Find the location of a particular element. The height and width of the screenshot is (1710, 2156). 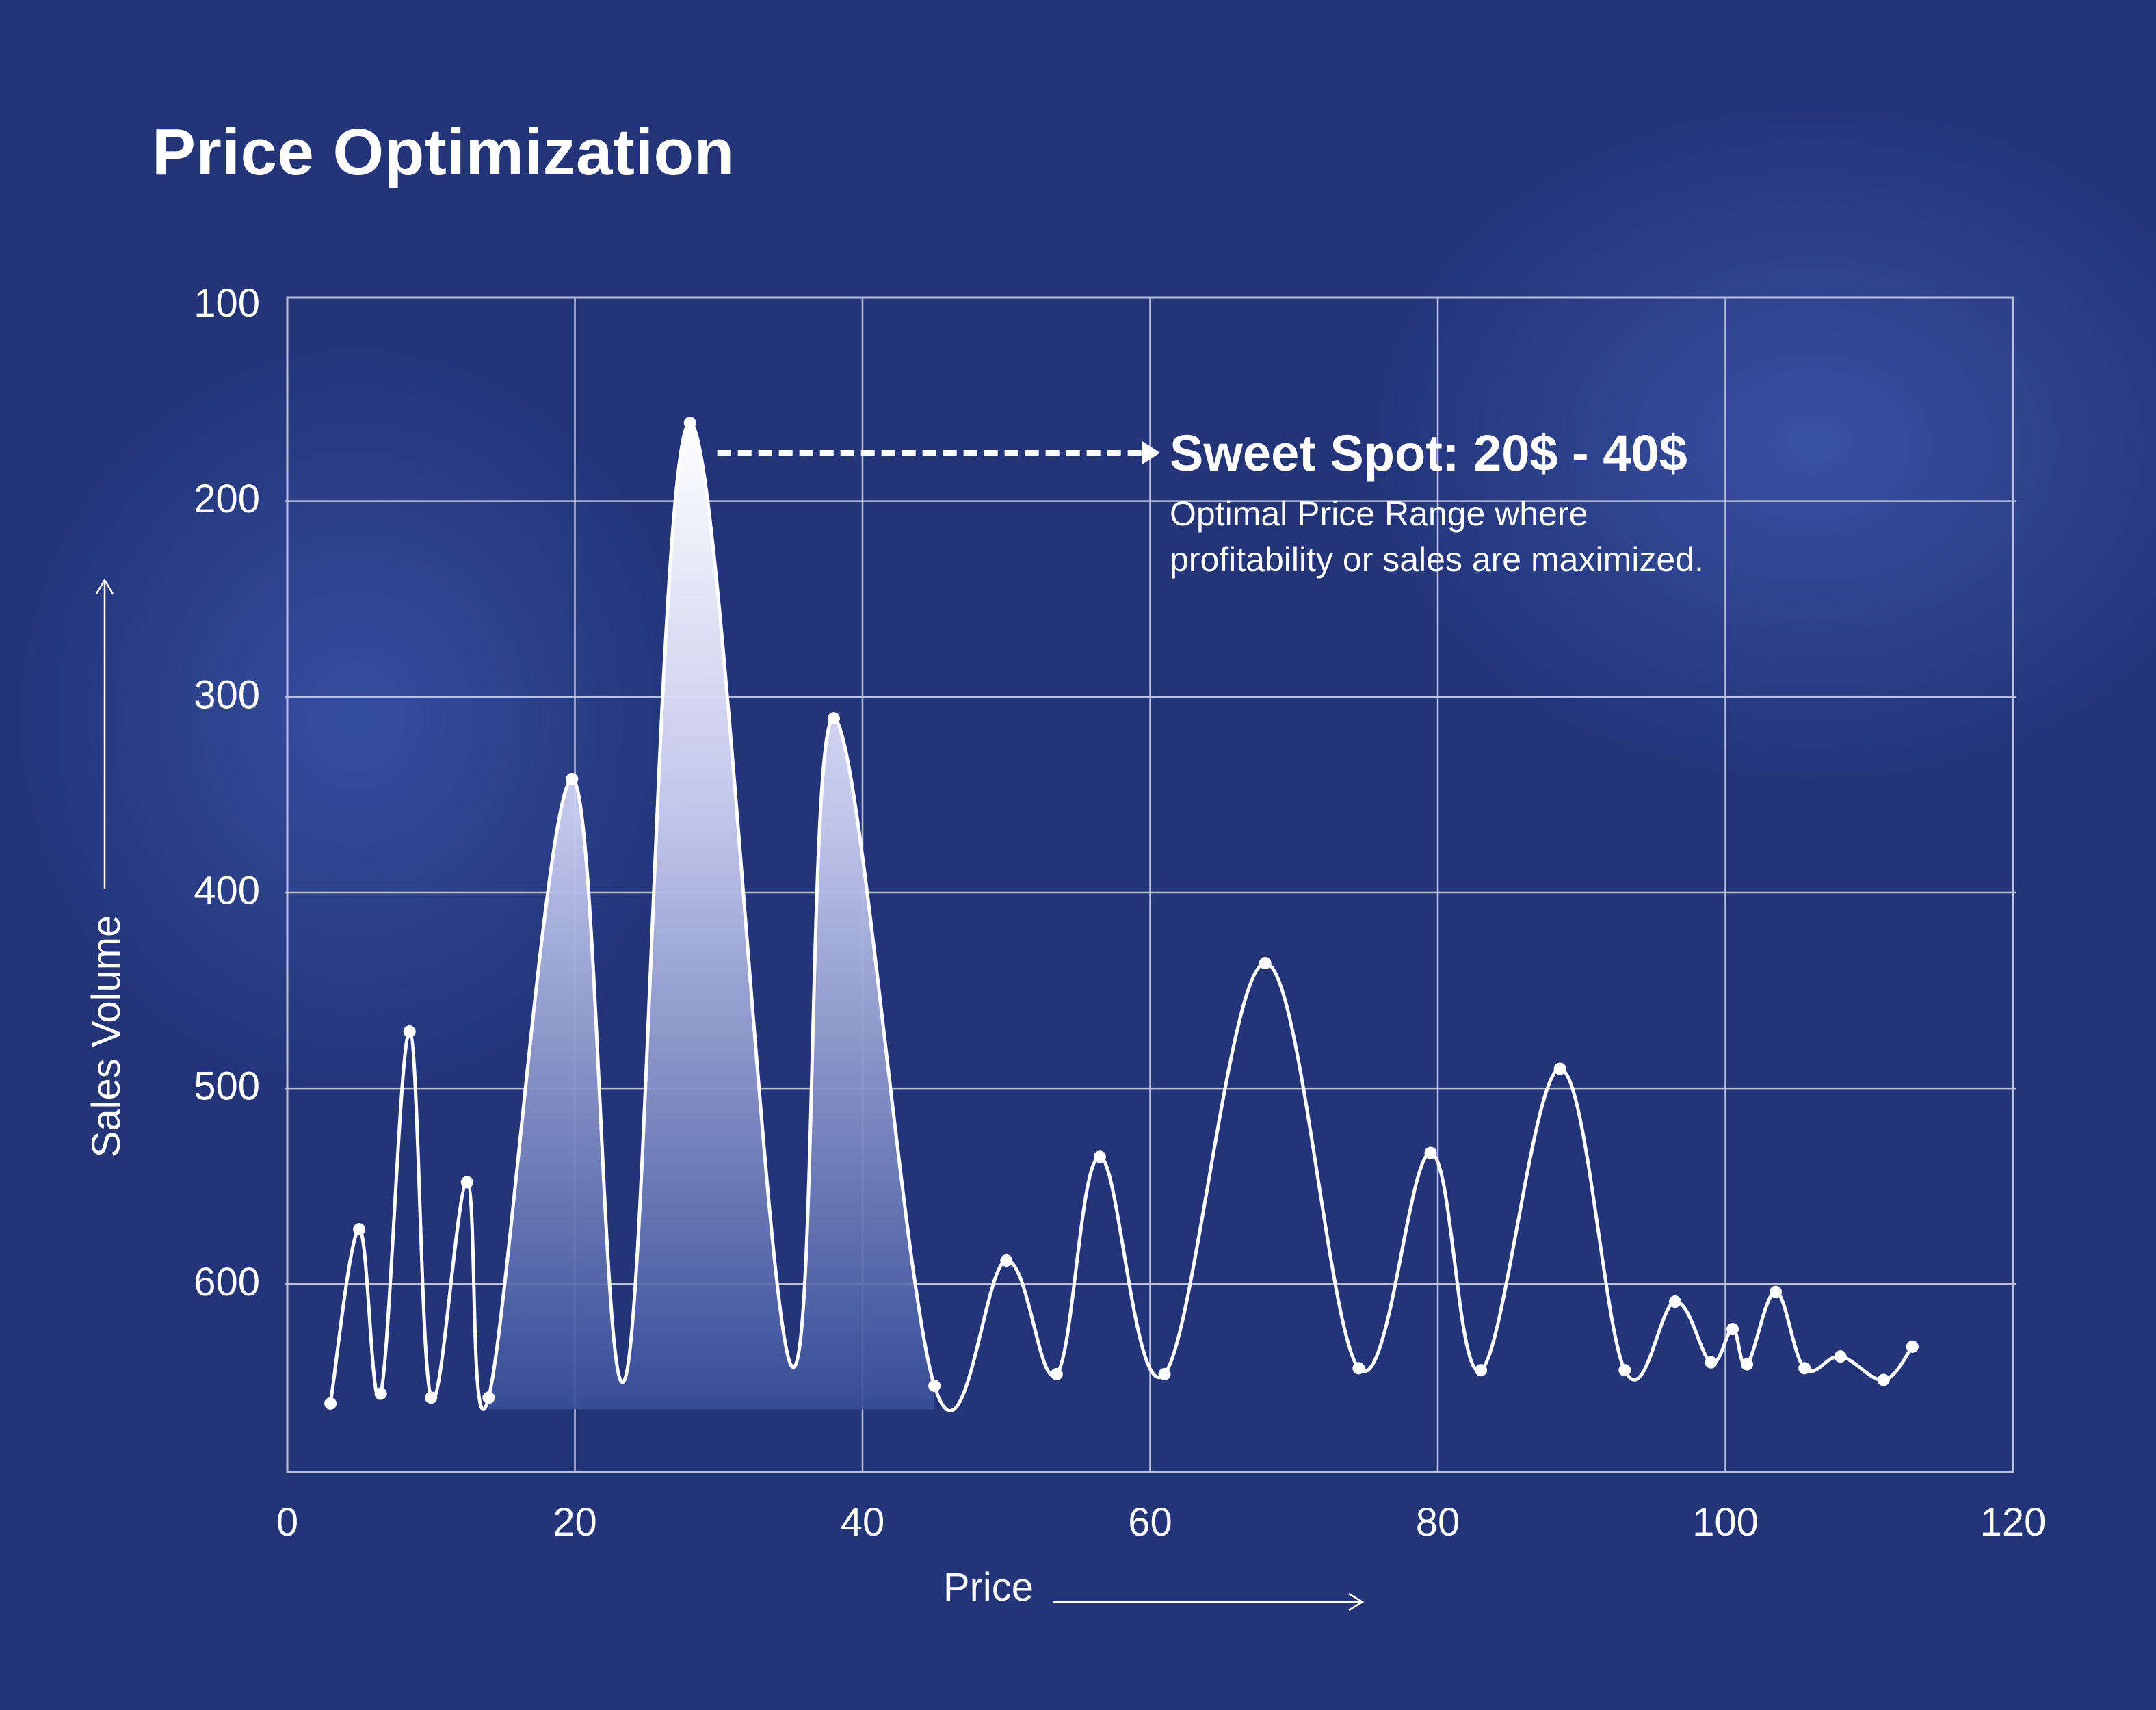

x-axis-label: Price is located at coordinates (988, 1587).